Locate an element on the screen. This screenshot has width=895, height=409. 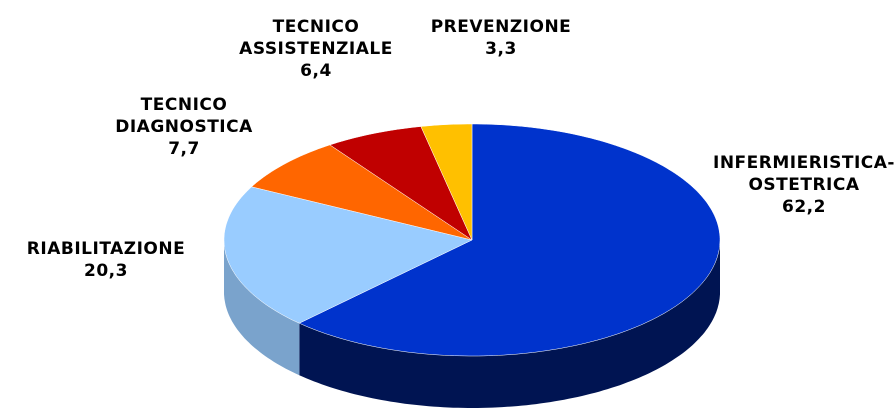
data-label: INFERMIERISTICA- OSTETRICA 62,2 is located at coordinates (804, 185).